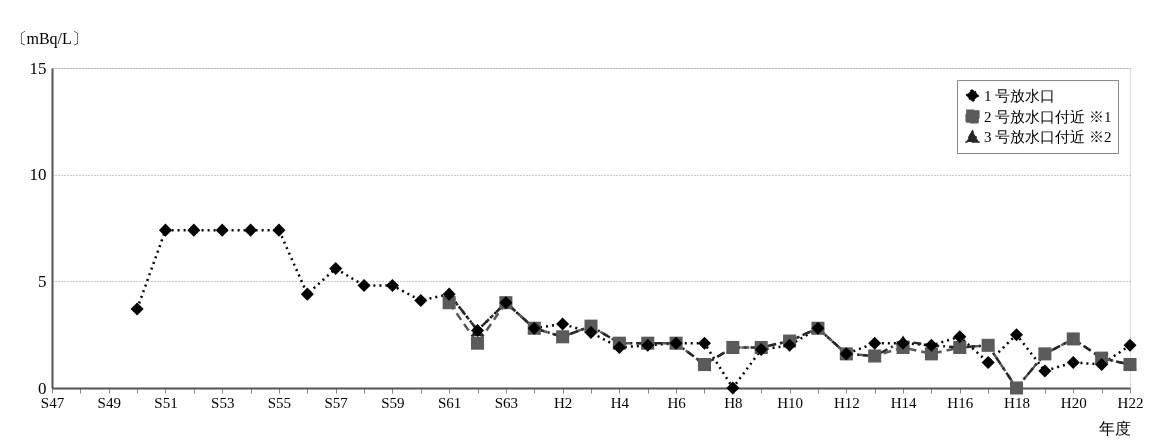 This screenshot has height=446, width=1163. I want to click on x-tick-label: H18, so click(1017, 402).